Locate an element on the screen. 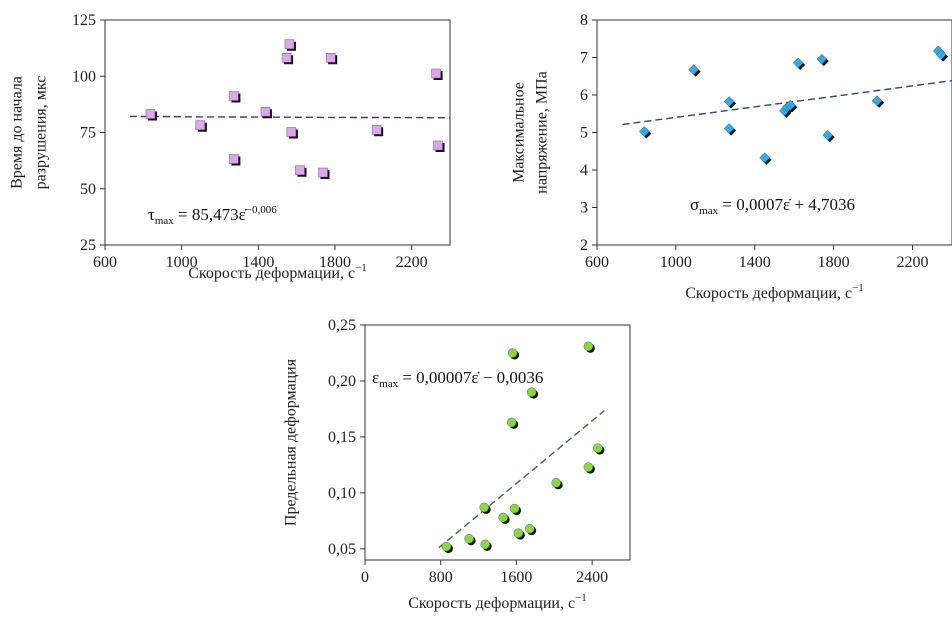 The height and width of the screenshot is (618, 952). y-tick-label: 4 is located at coordinates (584, 170).